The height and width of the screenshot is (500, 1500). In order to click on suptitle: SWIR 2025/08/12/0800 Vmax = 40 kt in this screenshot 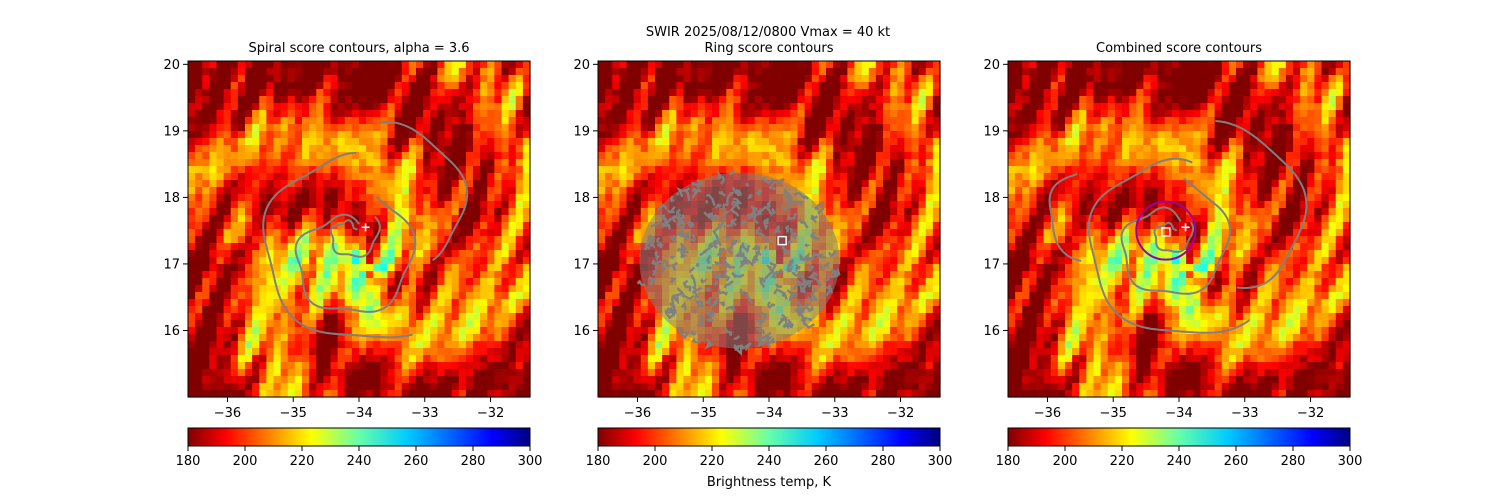, I will do `click(768, 32)`.